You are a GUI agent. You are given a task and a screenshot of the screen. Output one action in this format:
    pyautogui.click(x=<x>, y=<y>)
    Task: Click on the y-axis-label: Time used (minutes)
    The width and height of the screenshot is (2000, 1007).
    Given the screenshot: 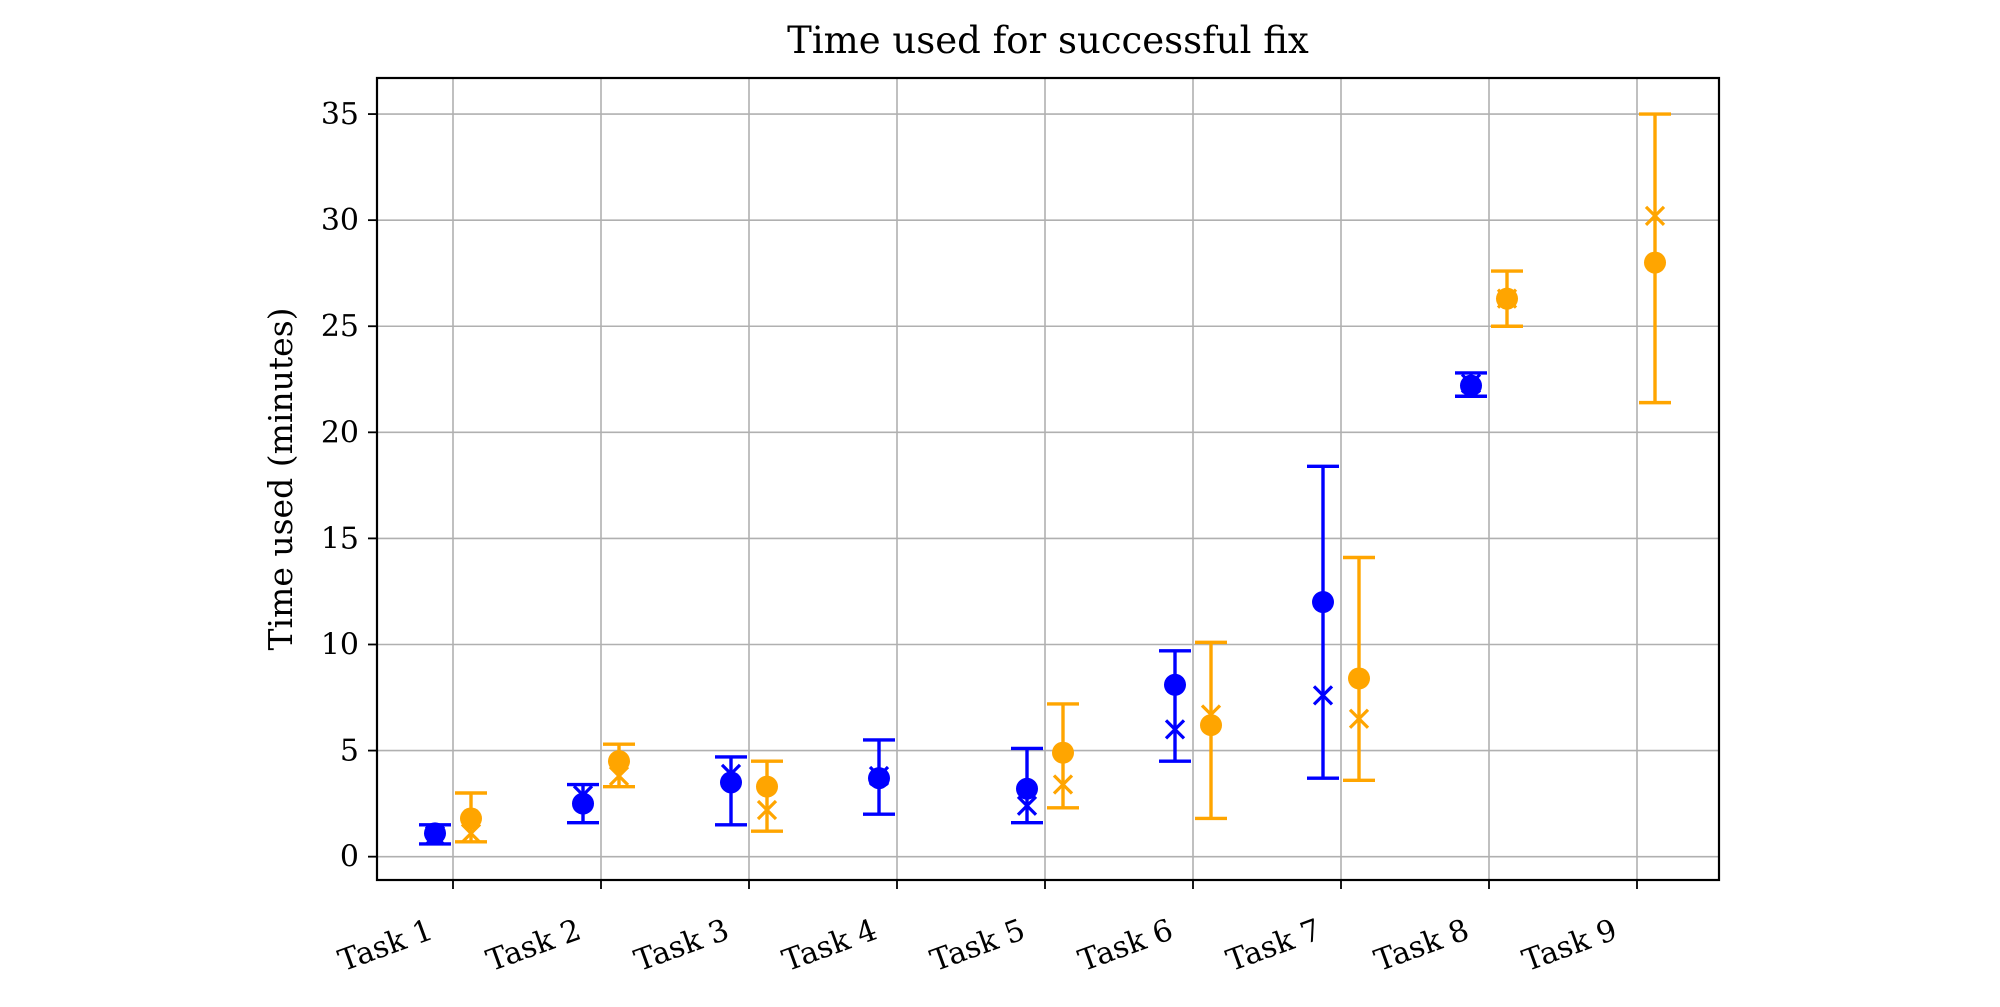 What is the action you would take?
    pyautogui.click(x=280, y=478)
    